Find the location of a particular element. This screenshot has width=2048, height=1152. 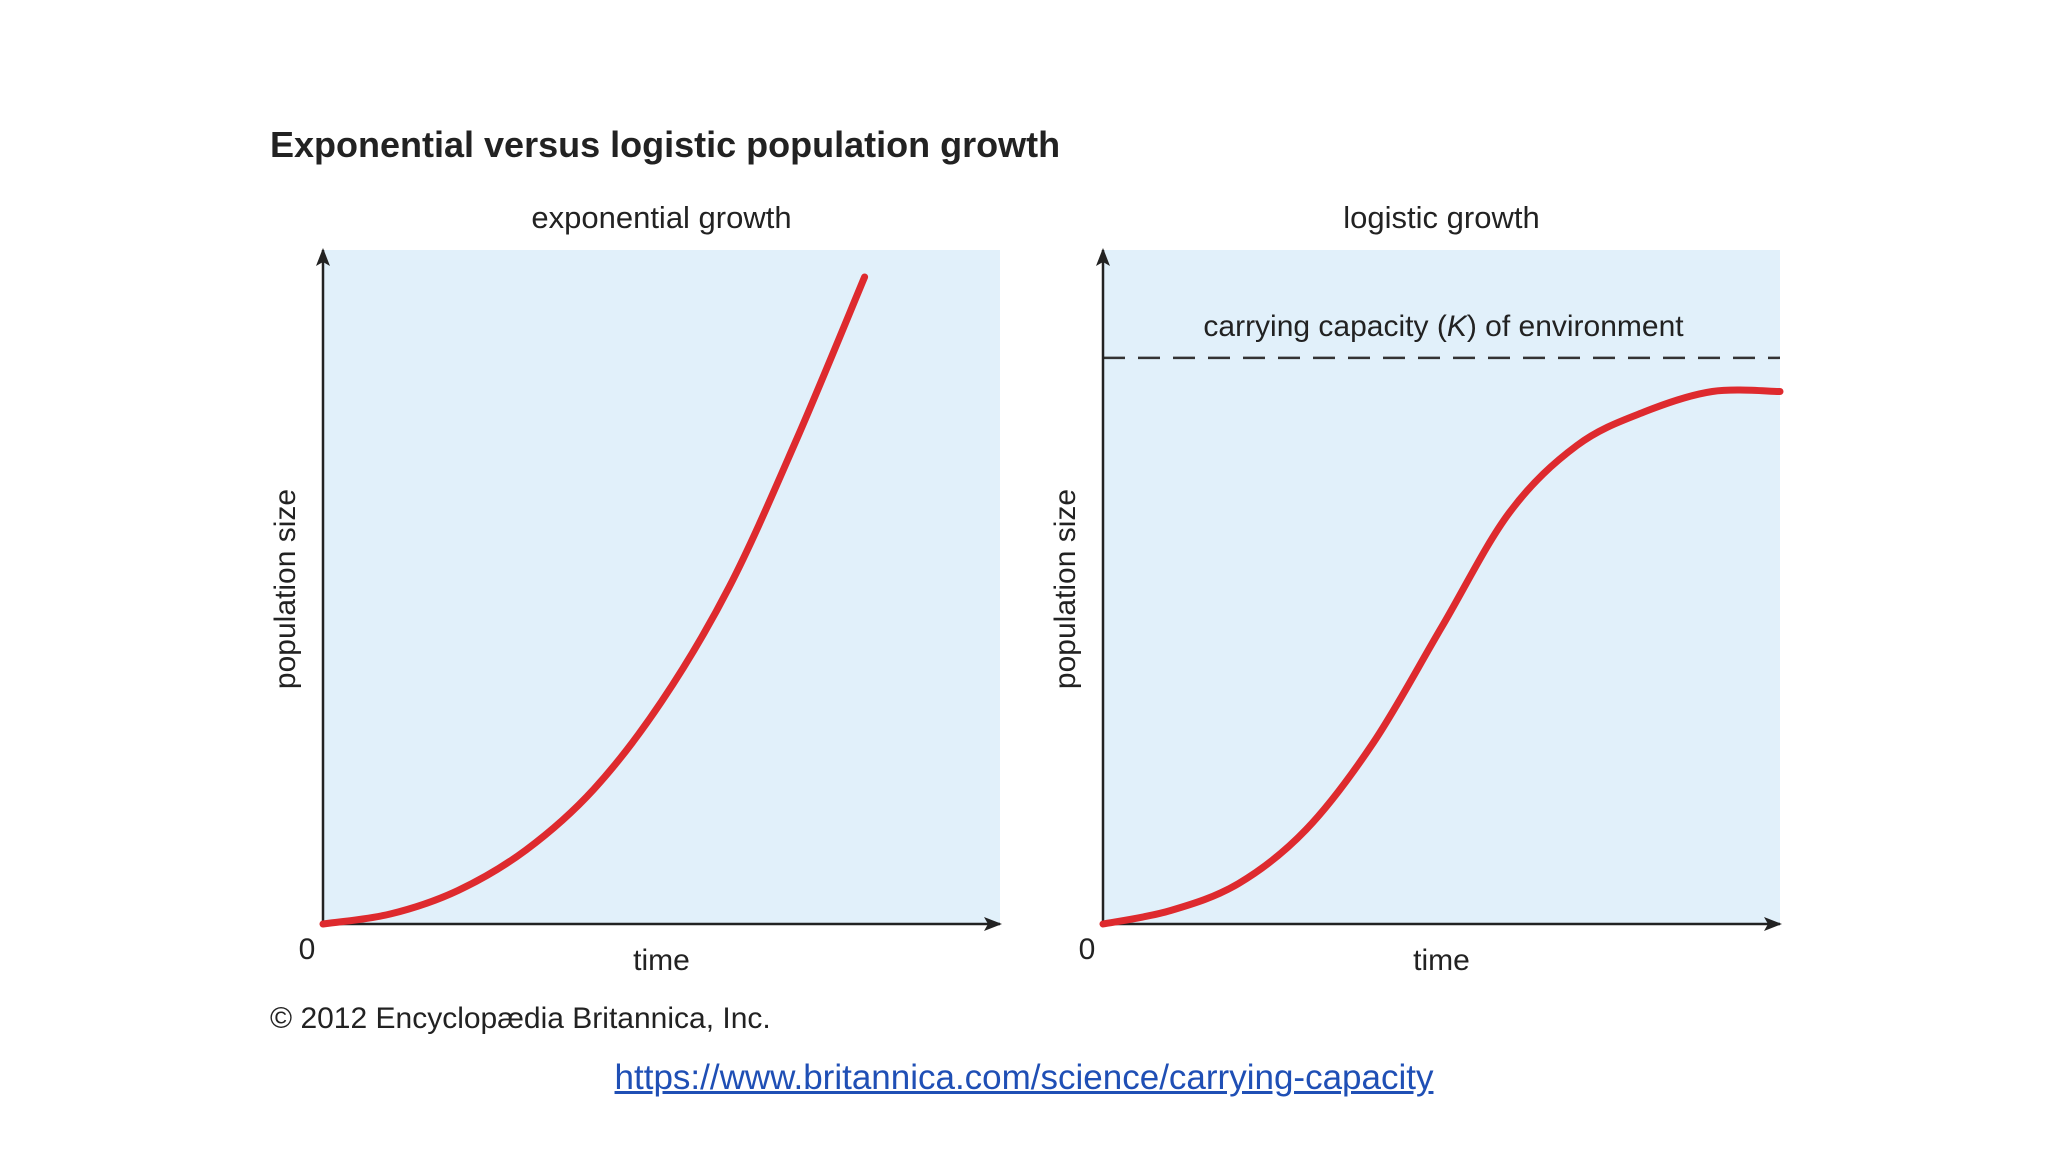

carrying-capacity-label: carrying capacity (K) of environment is located at coordinates (1443, 326).